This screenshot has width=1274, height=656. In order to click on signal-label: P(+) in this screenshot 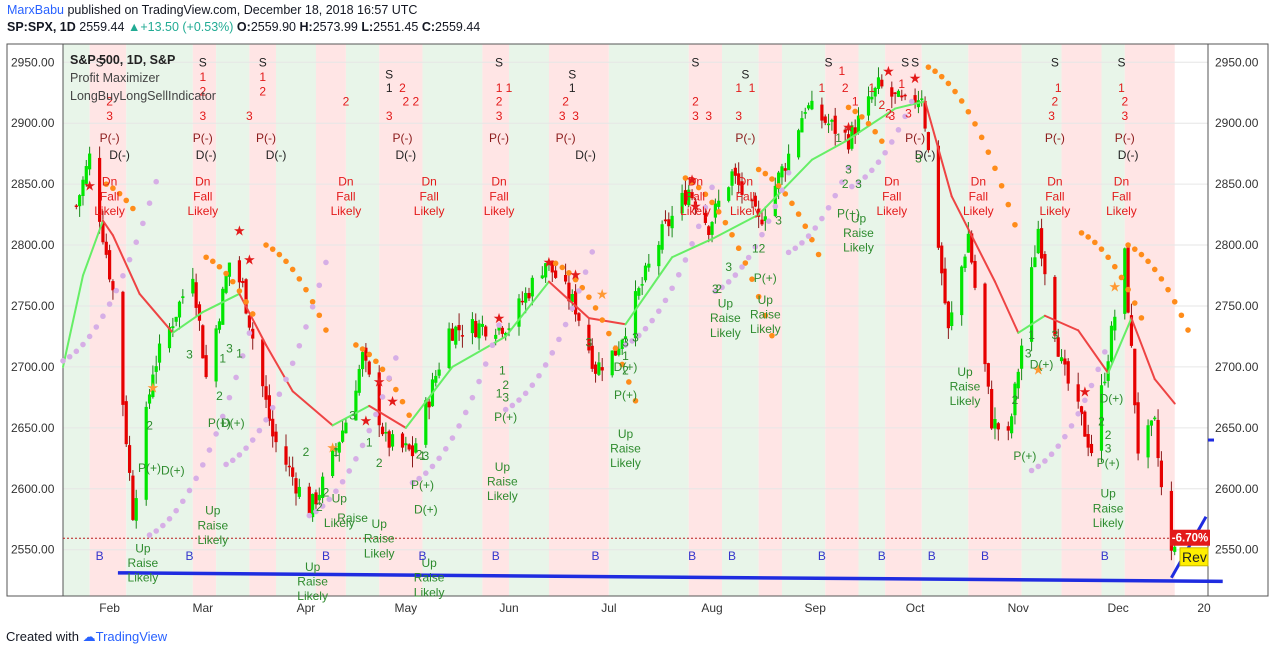, I will do `click(1024, 456)`.